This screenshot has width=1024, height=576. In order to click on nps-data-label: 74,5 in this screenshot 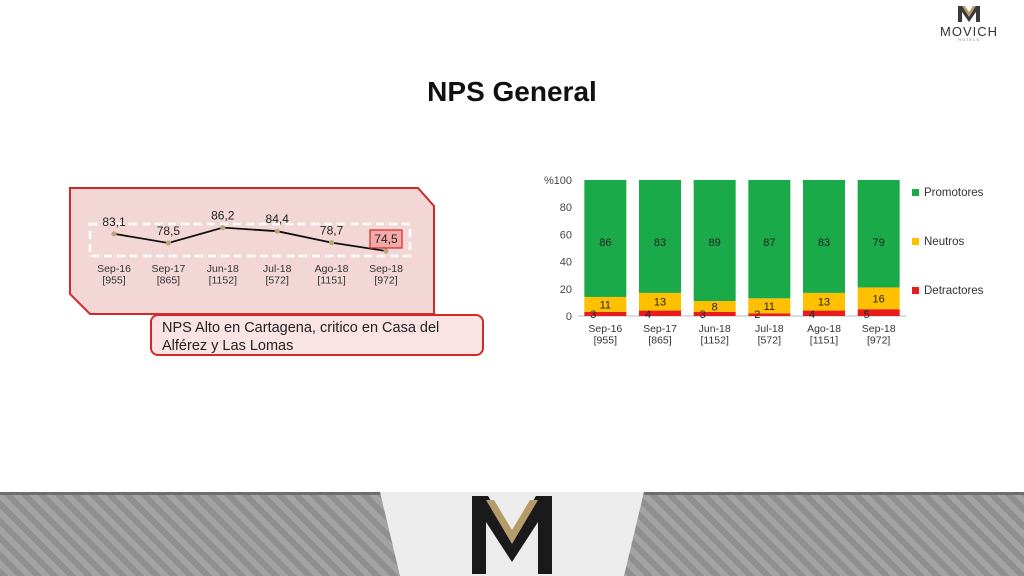, I will do `click(386, 239)`.